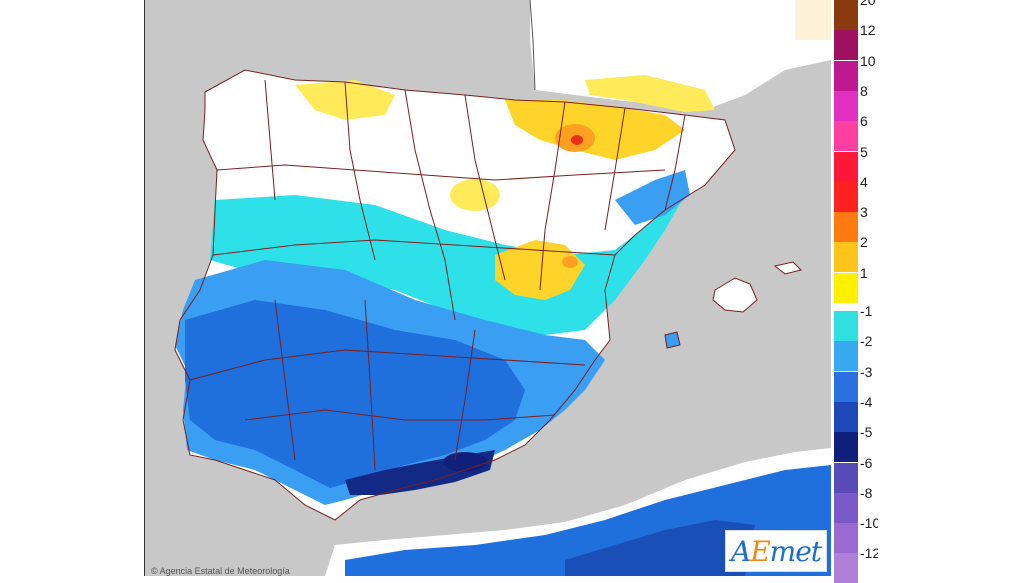 This screenshot has height=583, width=1024. What do you see at coordinates (540, 270) in the screenshot?
I see `yellow-zone-east` at bounding box center [540, 270].